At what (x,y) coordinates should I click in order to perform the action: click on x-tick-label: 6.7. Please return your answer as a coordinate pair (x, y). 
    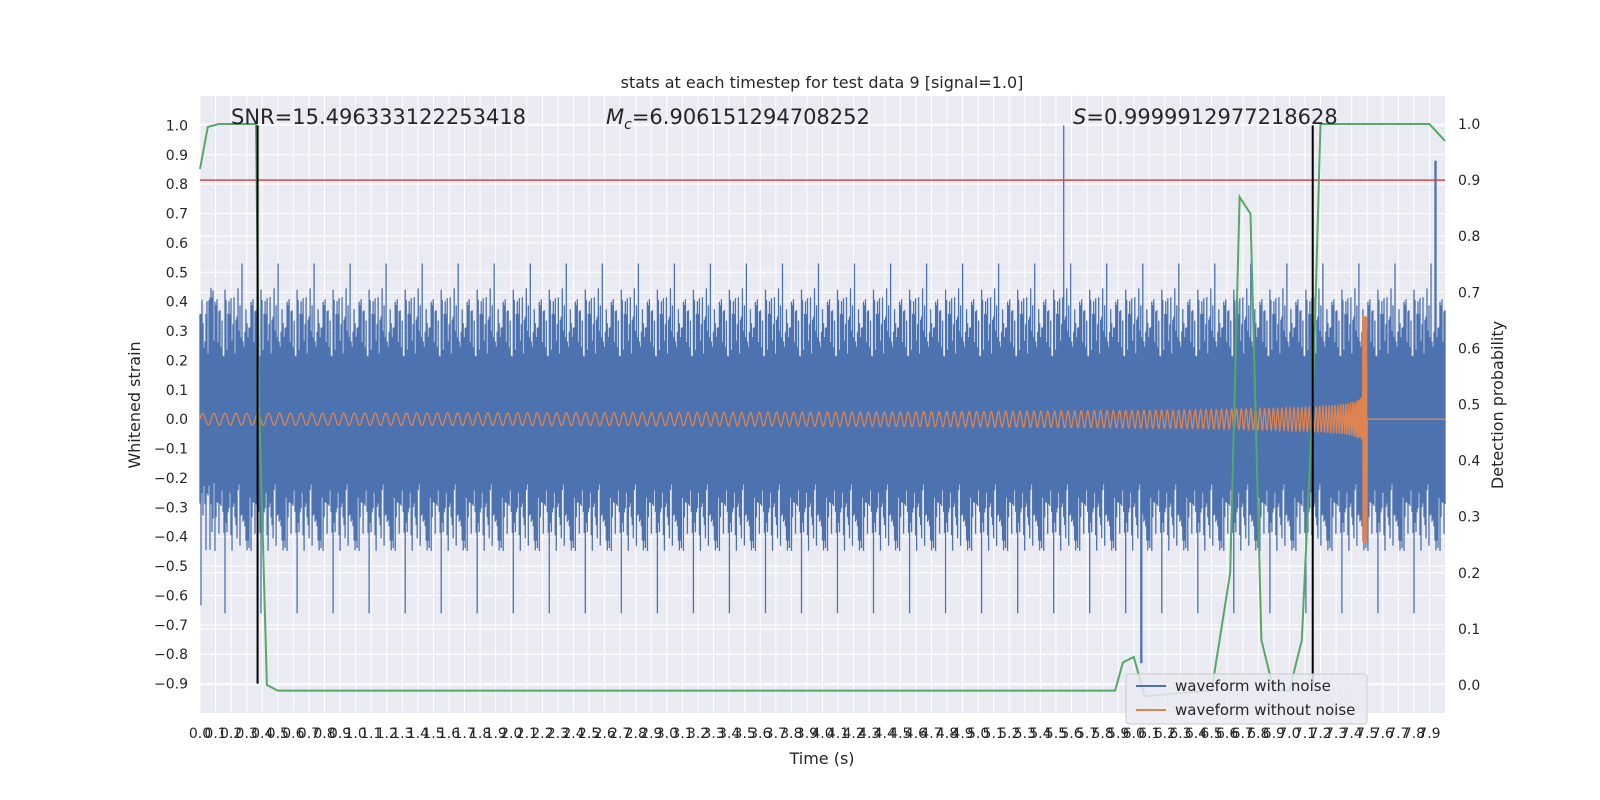
    Looking at the image, I should click on (1243, 734).